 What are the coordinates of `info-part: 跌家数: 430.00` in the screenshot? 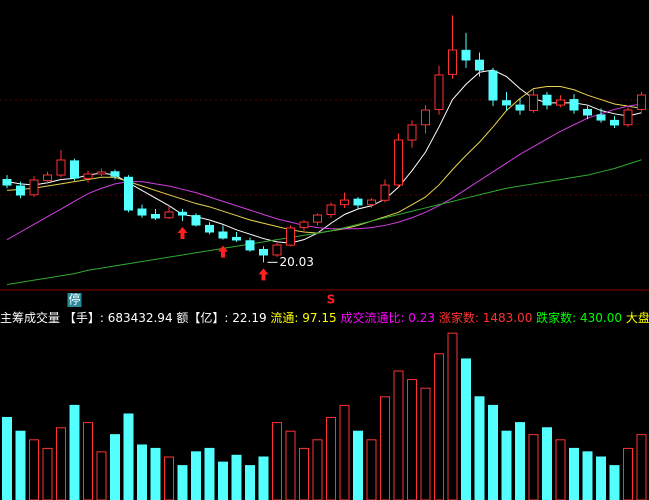 It's located at (581, 317).